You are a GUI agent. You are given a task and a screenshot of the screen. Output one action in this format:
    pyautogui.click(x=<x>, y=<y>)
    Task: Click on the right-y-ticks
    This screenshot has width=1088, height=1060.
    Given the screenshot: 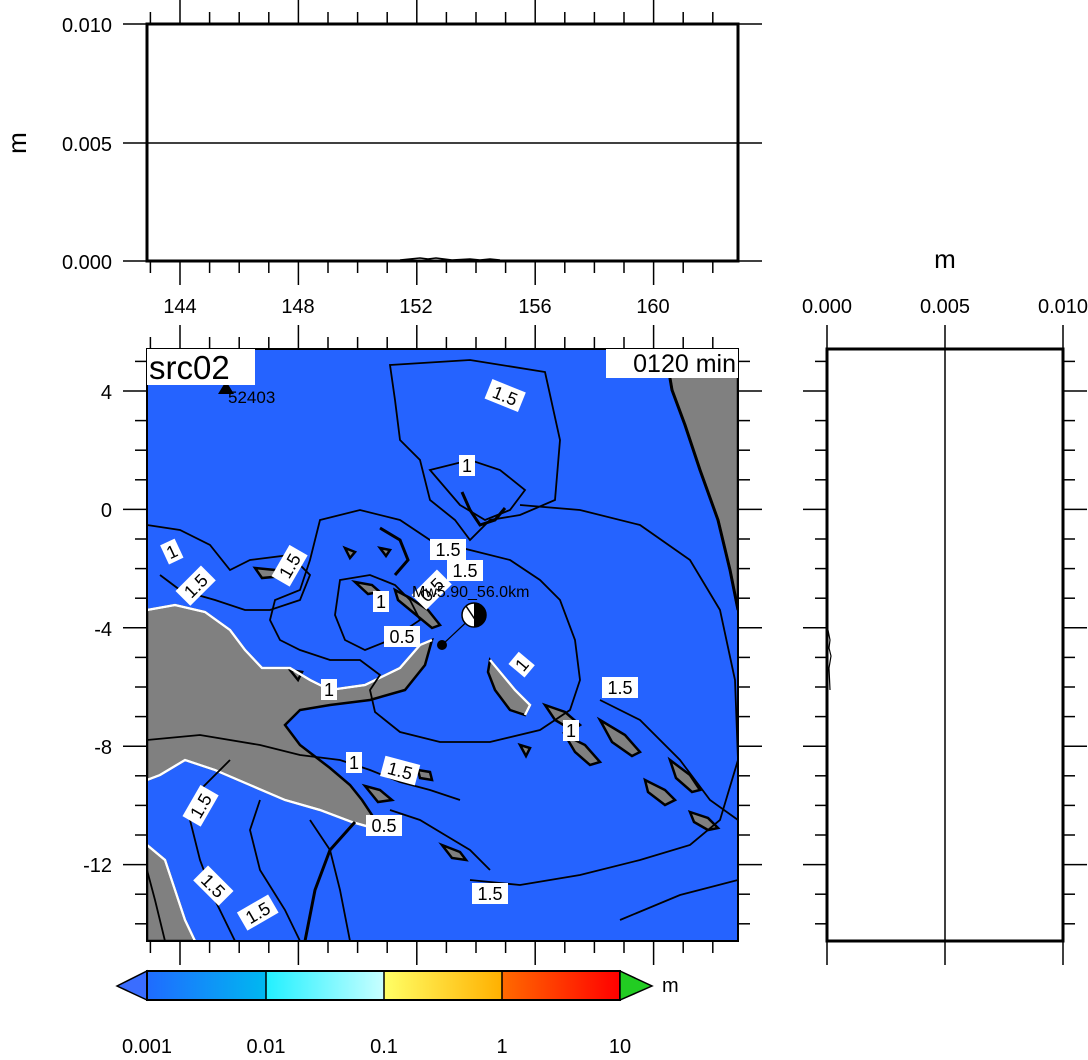 What is the action you would take?
    pyautogui.click(x=945, y=642)
    